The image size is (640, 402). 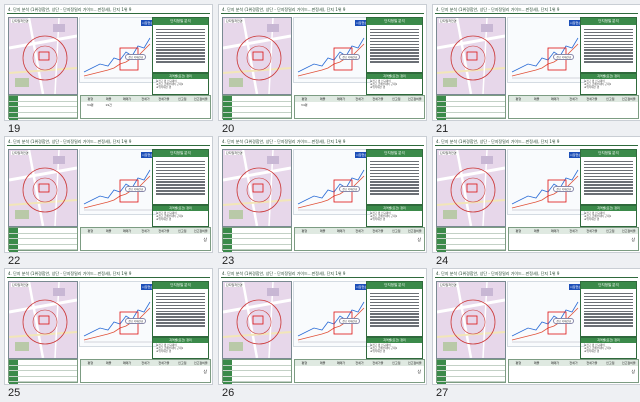 I want to click on map-image: 단지밀착전경, so click(x=257, y=320).